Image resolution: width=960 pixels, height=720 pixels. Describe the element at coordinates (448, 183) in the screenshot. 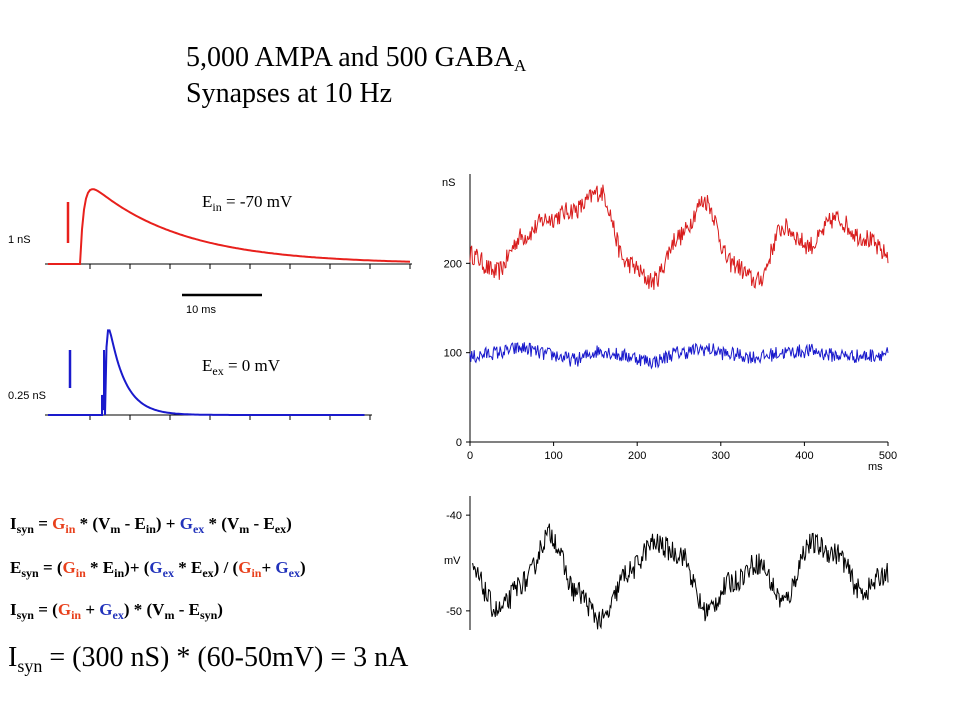

I see `conductance-y-axis-label: nS` at that location.